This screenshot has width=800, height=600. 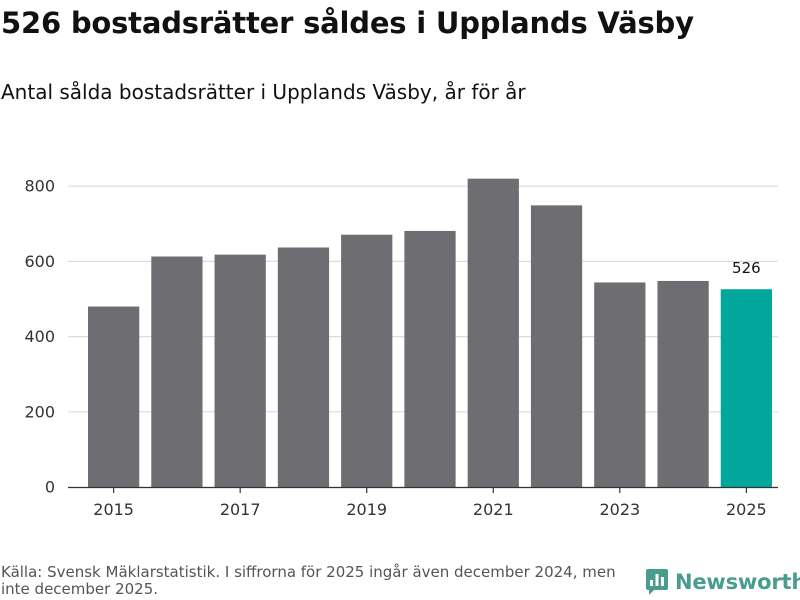 I want to click on bar-2016, so click(x=177, y=371).